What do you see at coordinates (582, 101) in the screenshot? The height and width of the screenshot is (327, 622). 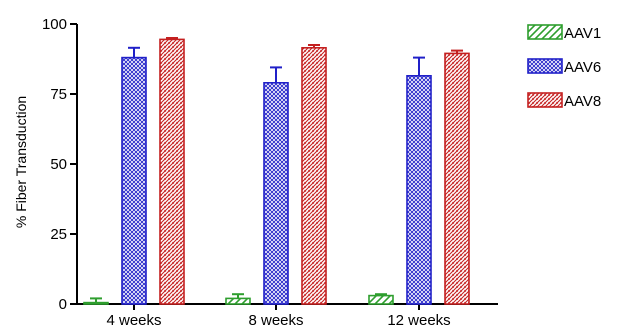 I see `legend-label-aav8: AAV8` at bounding box center [582, 101].